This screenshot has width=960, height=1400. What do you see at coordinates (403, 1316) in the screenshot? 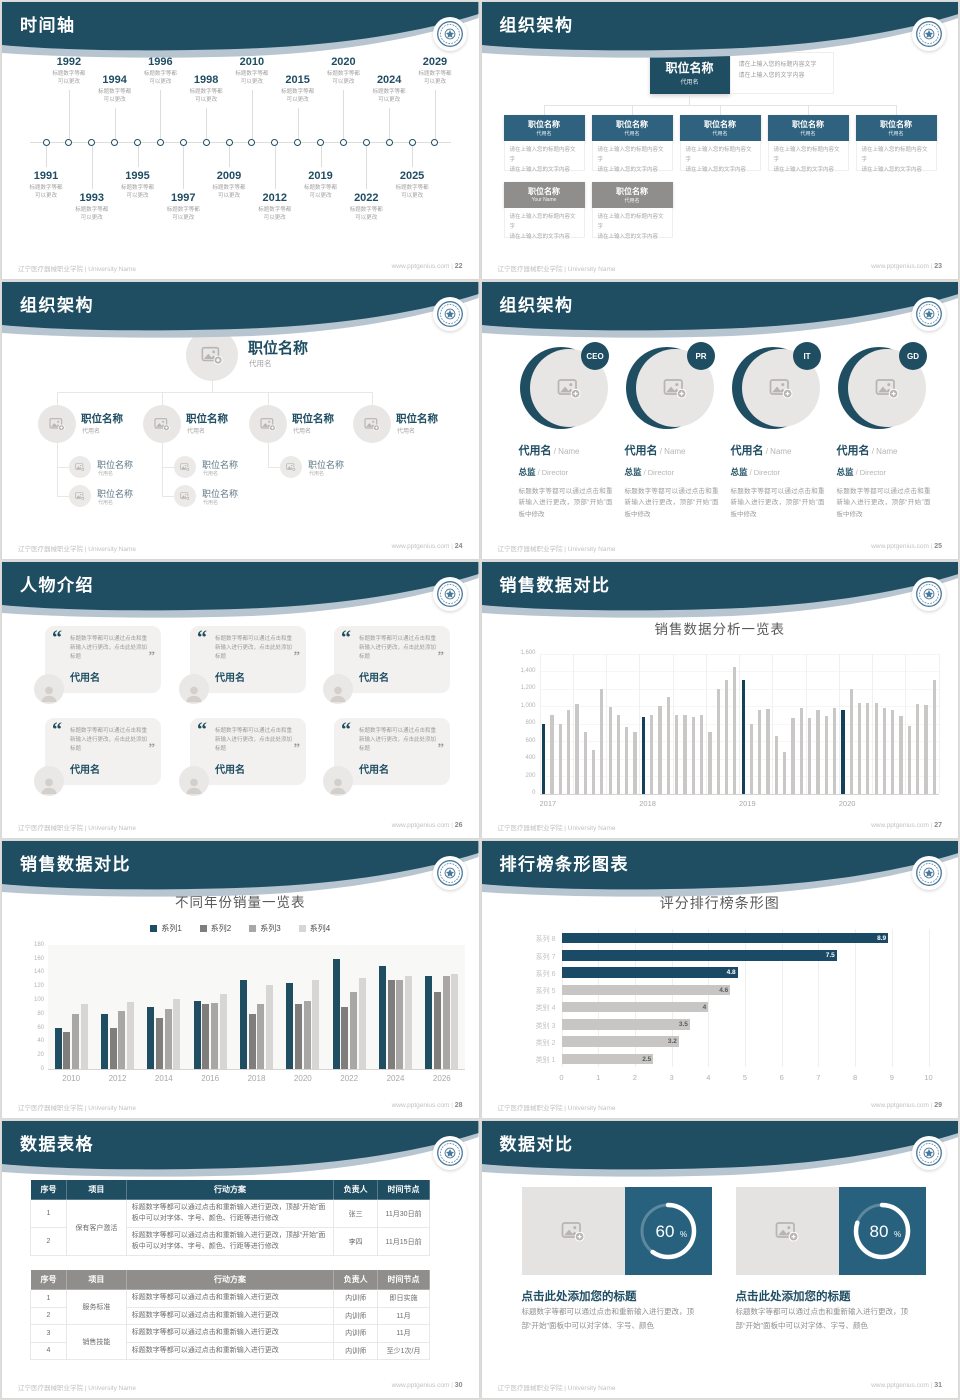
I see `cell-time: 11月` at bounding box center [403, 1316].